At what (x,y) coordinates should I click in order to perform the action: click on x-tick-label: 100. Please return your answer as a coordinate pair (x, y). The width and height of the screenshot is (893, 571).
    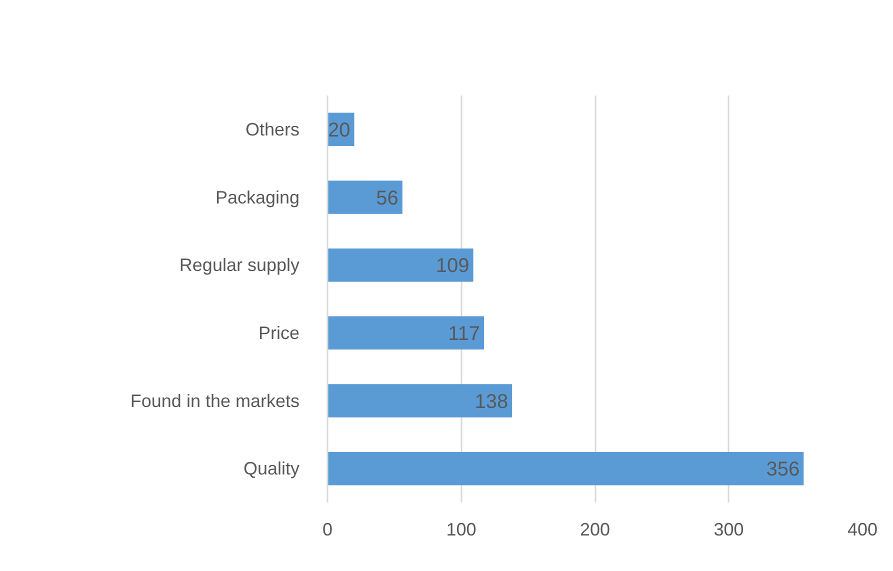
    Looking at the image, I should click on (461, 530).